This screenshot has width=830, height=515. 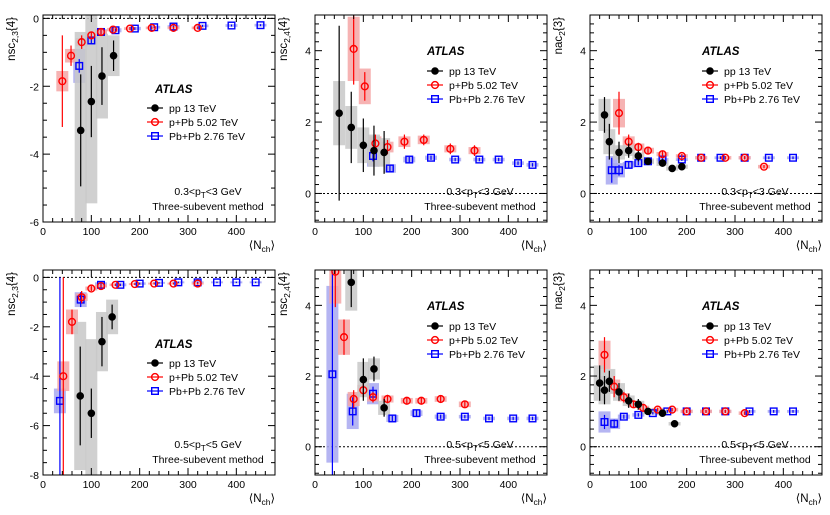 What do you see at coordinates (43, 485) in the screenshot?
I see `x-tick-label: 0` at bounding box center [43, 485].